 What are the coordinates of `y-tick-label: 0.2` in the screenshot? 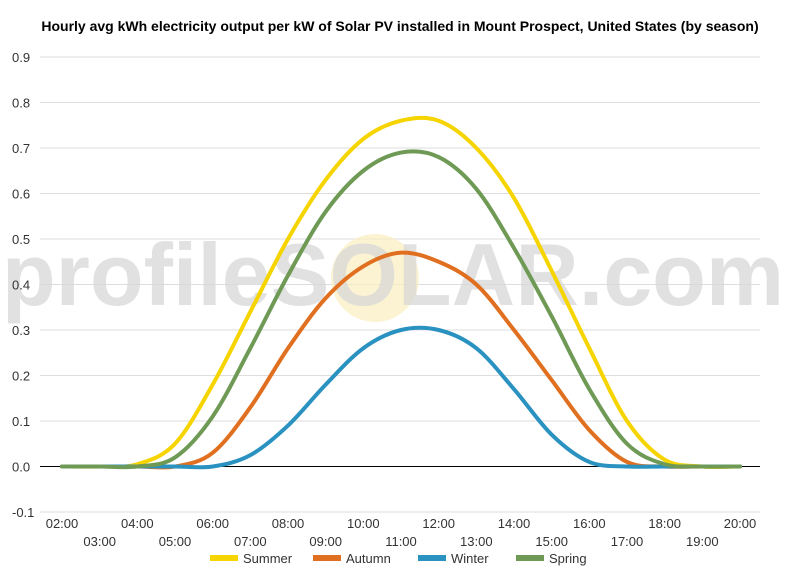 It's located at (21, 376).